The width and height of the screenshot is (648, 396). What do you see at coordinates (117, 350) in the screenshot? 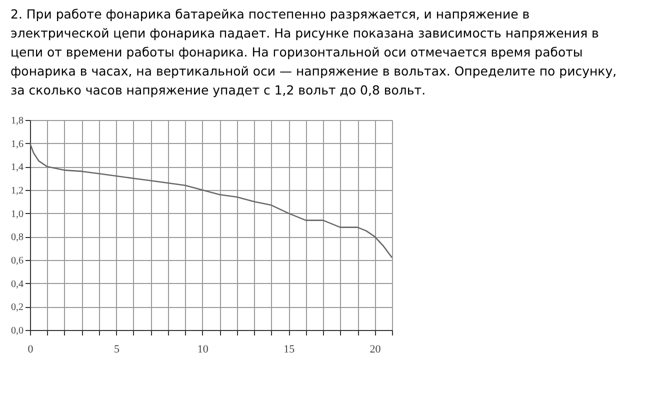
I see `x-tick-label: 5` at bounding box center [117, 350].